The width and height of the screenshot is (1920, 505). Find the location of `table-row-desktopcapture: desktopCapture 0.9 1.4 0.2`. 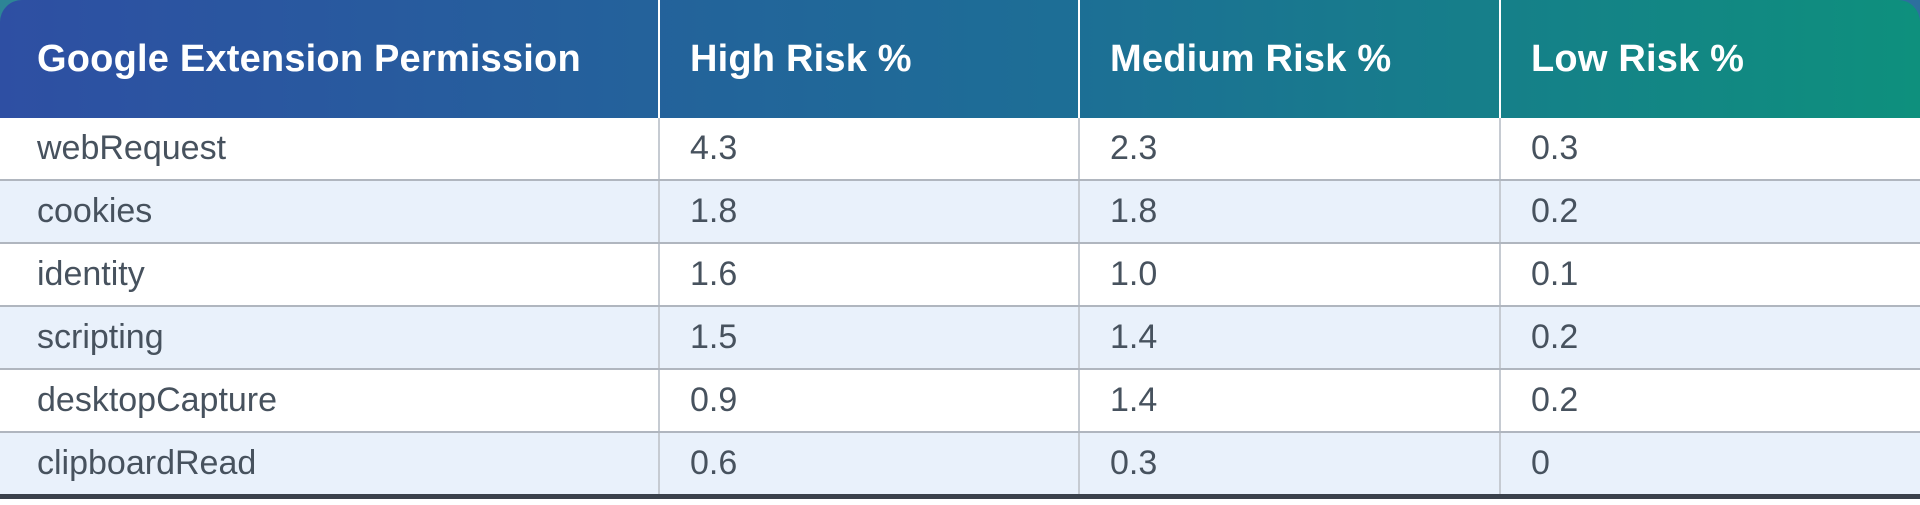

table-row-desktopcapture: desktopCapture 0.9 1.4 0.2 is located at coordinates (960, 399).